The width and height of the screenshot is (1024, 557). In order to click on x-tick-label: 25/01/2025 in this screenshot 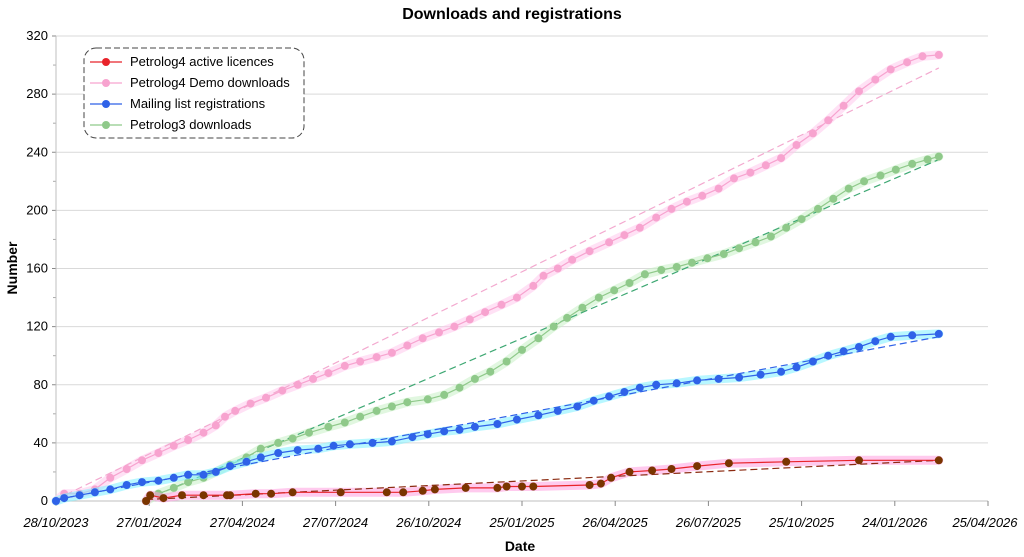, I will do `click(521, 522)`.